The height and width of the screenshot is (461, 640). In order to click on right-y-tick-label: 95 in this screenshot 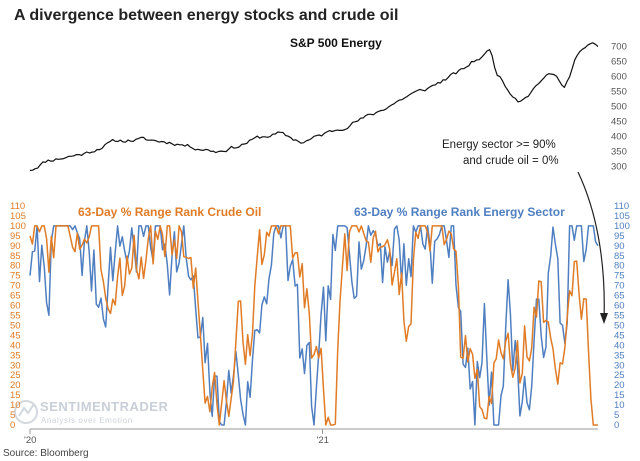, I will do `click(619, 236)`.